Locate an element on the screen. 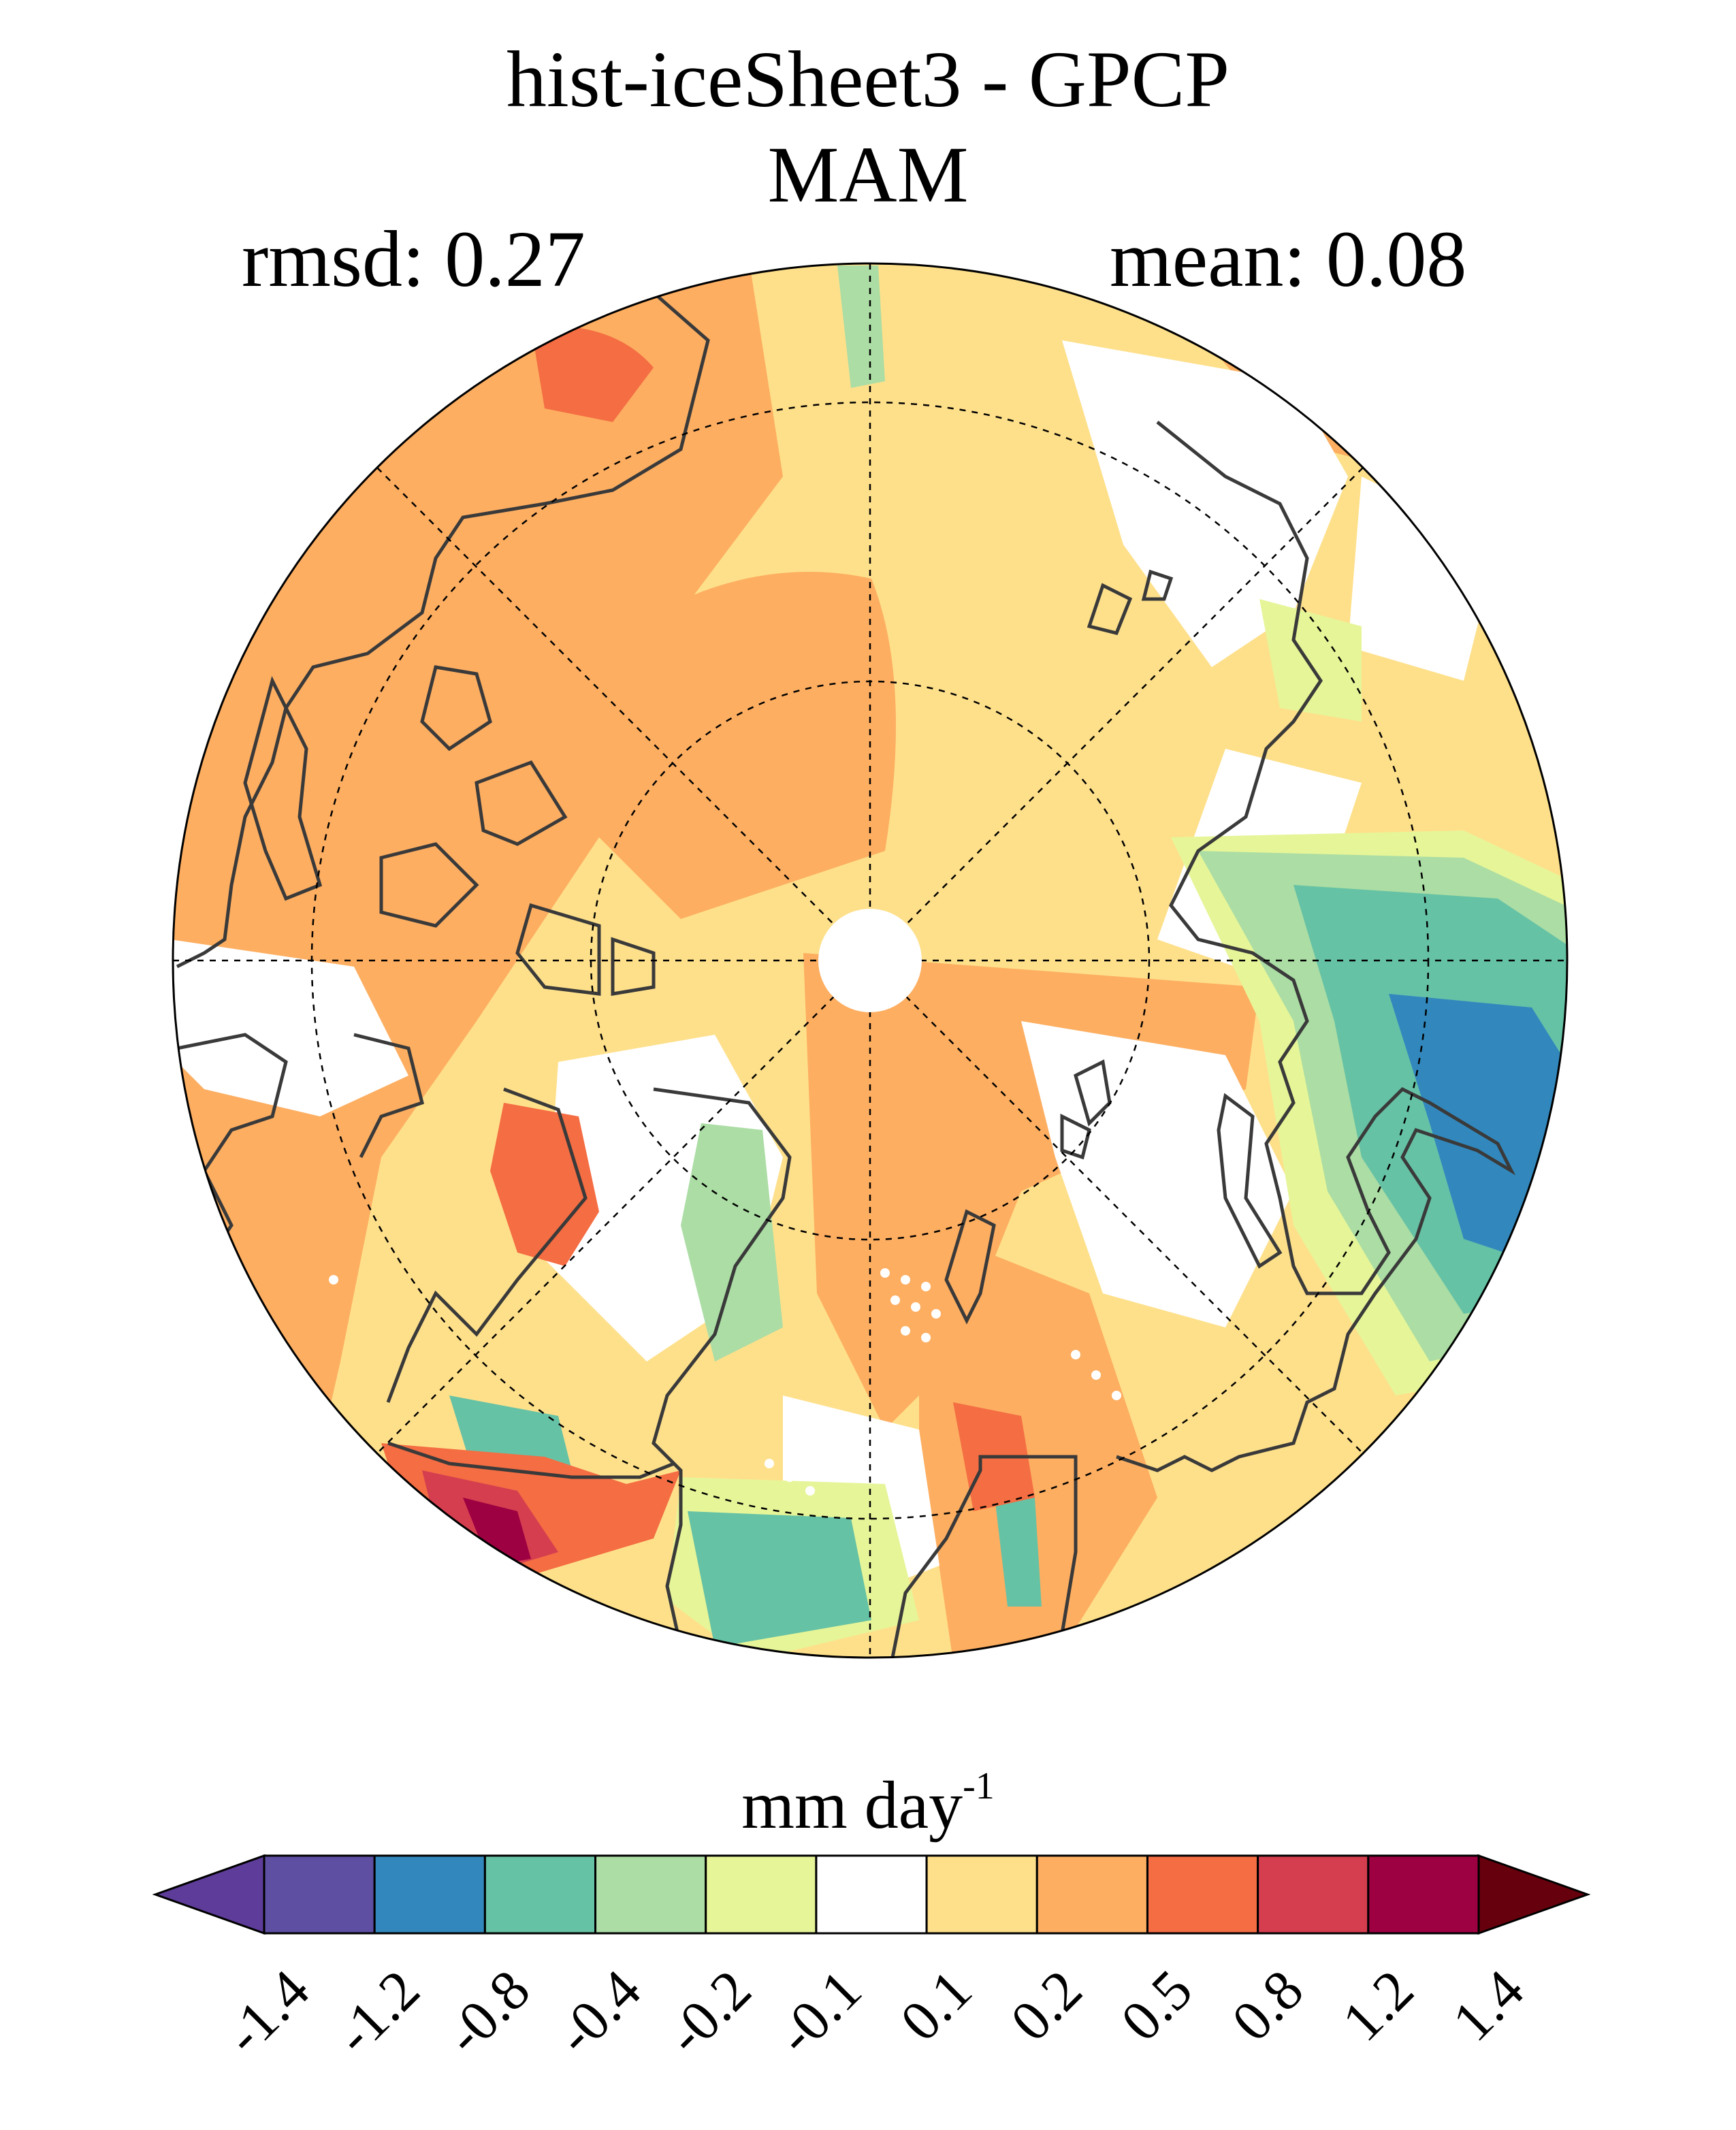 The height and width of the screenshot is (2130, 1736). pole-hole is located at coordinates (870, 960).